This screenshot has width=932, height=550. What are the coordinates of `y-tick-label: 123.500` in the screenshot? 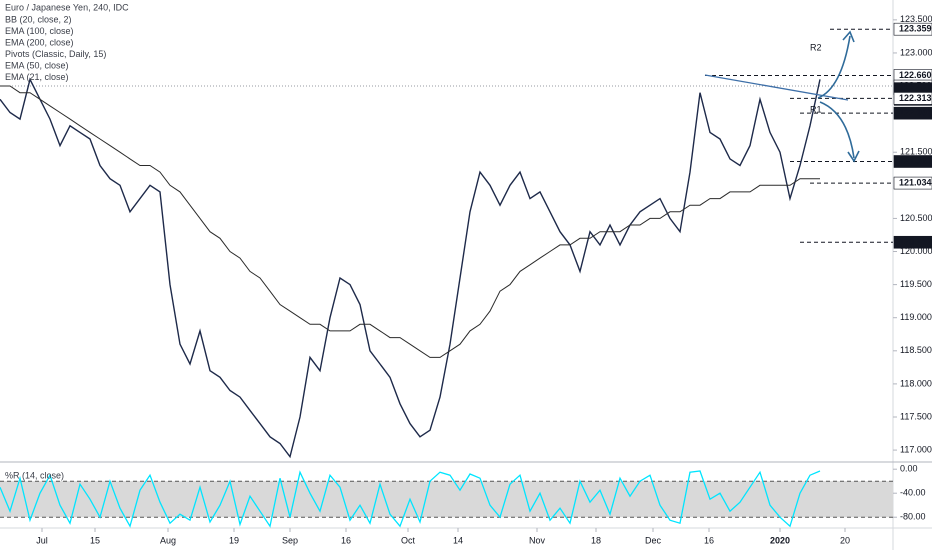 It's located at (916, 19).